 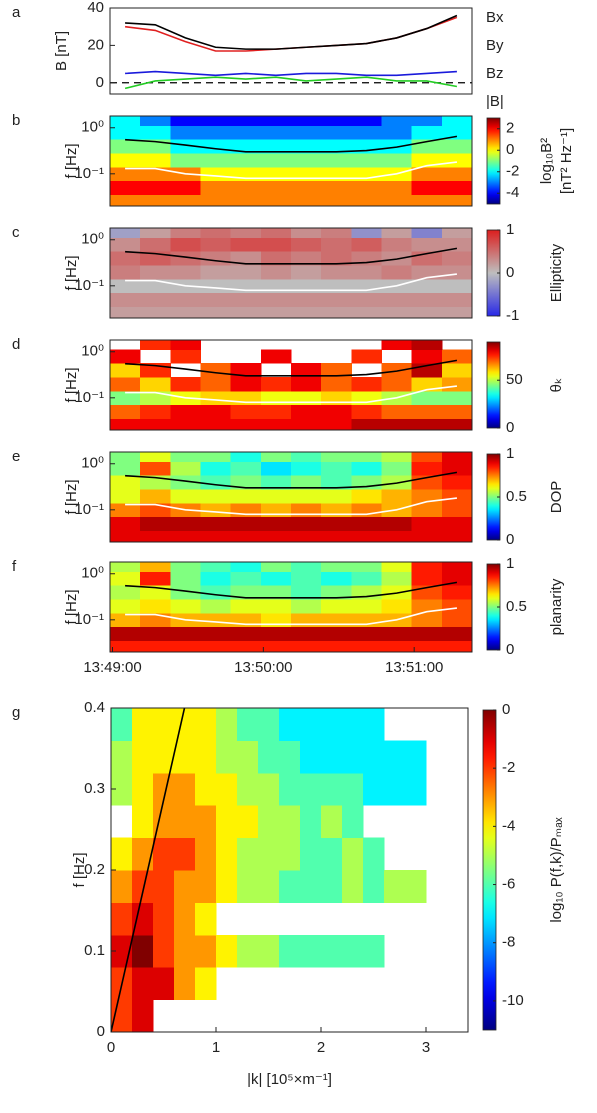 What do you see at coordinates (506, 709) in the screenshot?
I see `colorbar-tick-label: 0` at bounding box center [506, 709].